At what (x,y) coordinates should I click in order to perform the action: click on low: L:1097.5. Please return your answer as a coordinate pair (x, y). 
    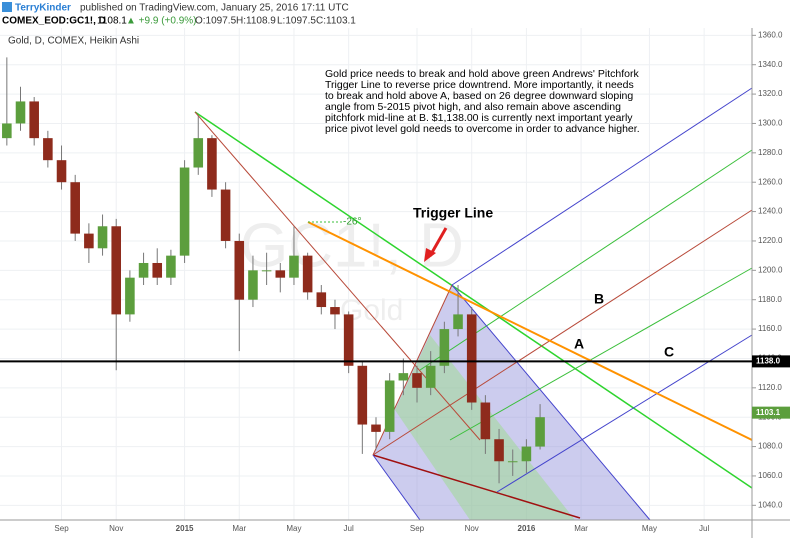
    Looking at the image, I should click on (296, 21).